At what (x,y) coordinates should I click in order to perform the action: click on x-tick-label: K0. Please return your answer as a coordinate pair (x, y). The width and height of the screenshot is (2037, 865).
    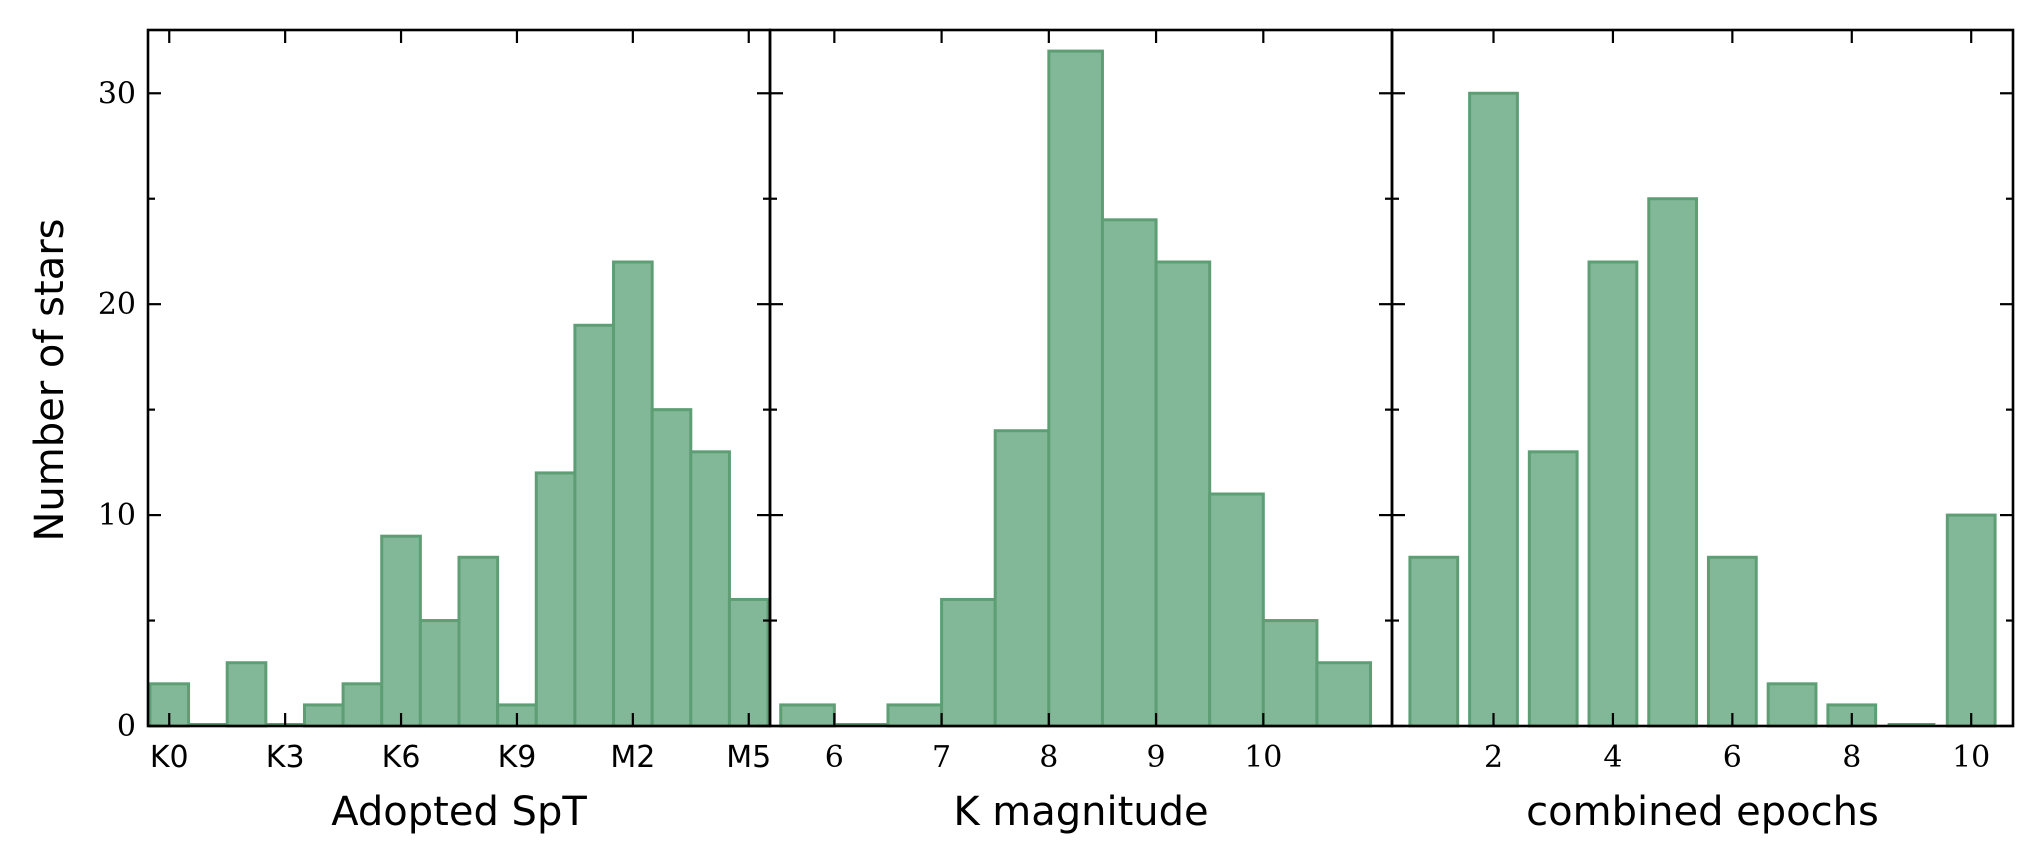
    Looking at the image, I should click on (169, 757).